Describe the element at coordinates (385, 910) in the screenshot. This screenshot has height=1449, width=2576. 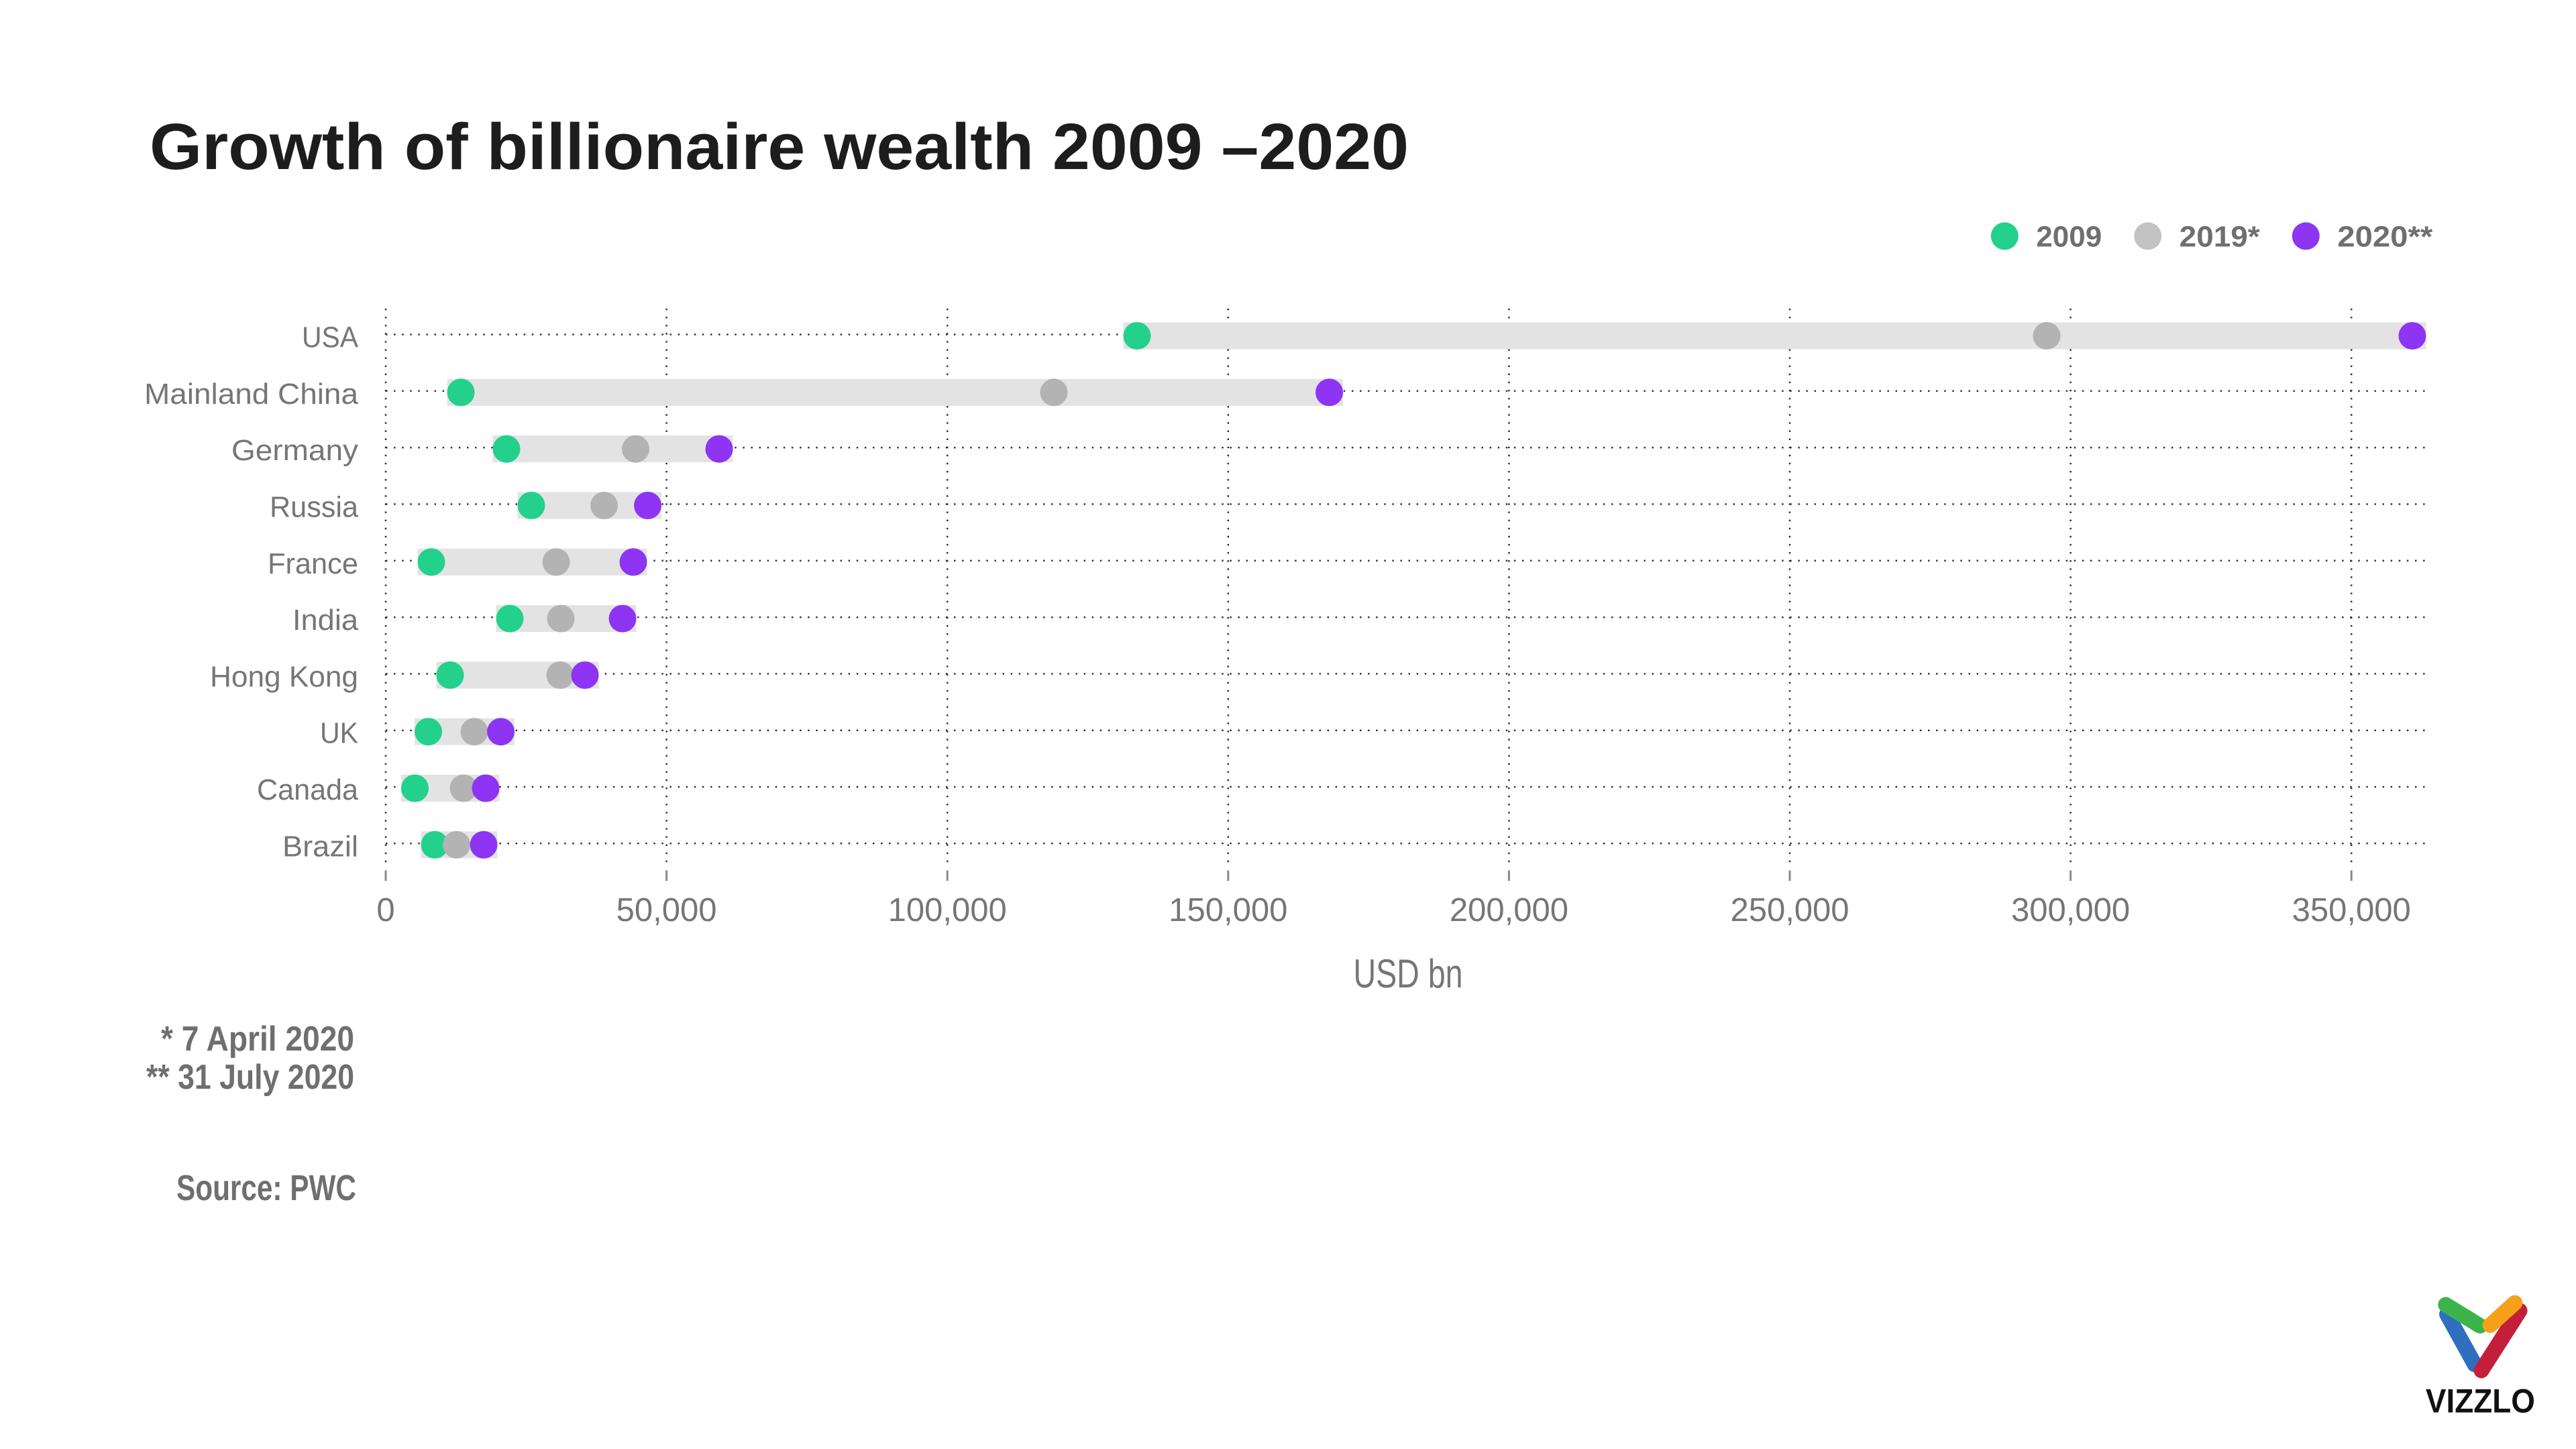
I see `svg-text: 0` at that location.